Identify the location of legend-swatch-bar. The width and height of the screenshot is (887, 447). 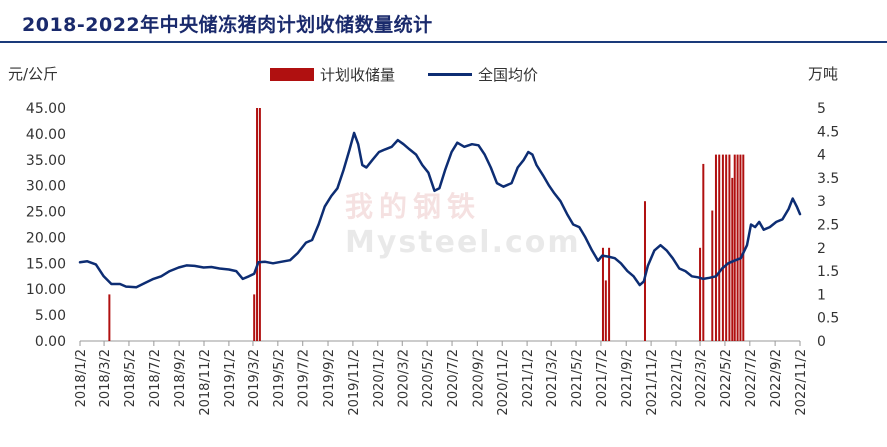
(292, 74).